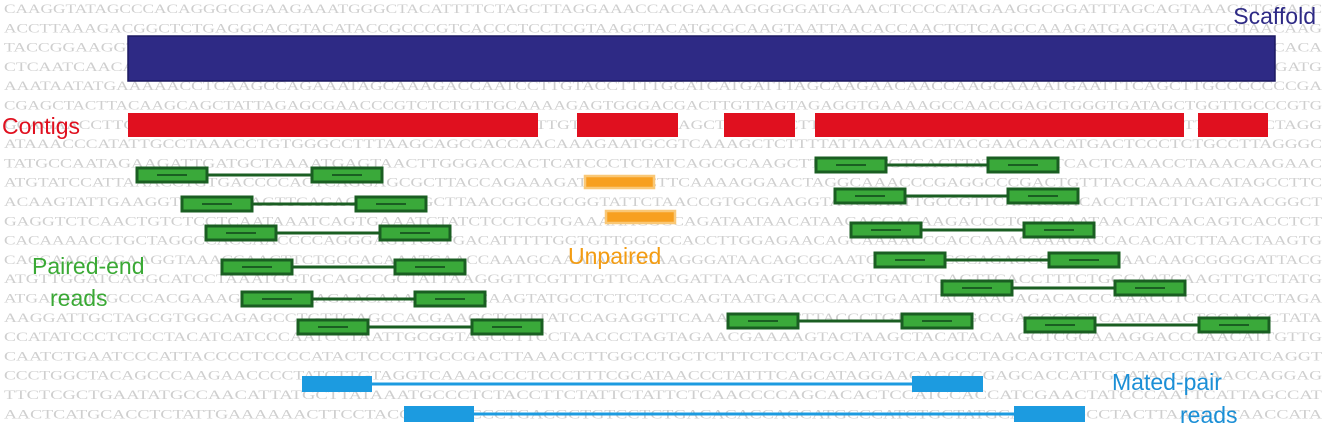  Describe the element at coordinates (79, 298) in the screenshot. I see `paired-end-label-line2: reads` at that location.